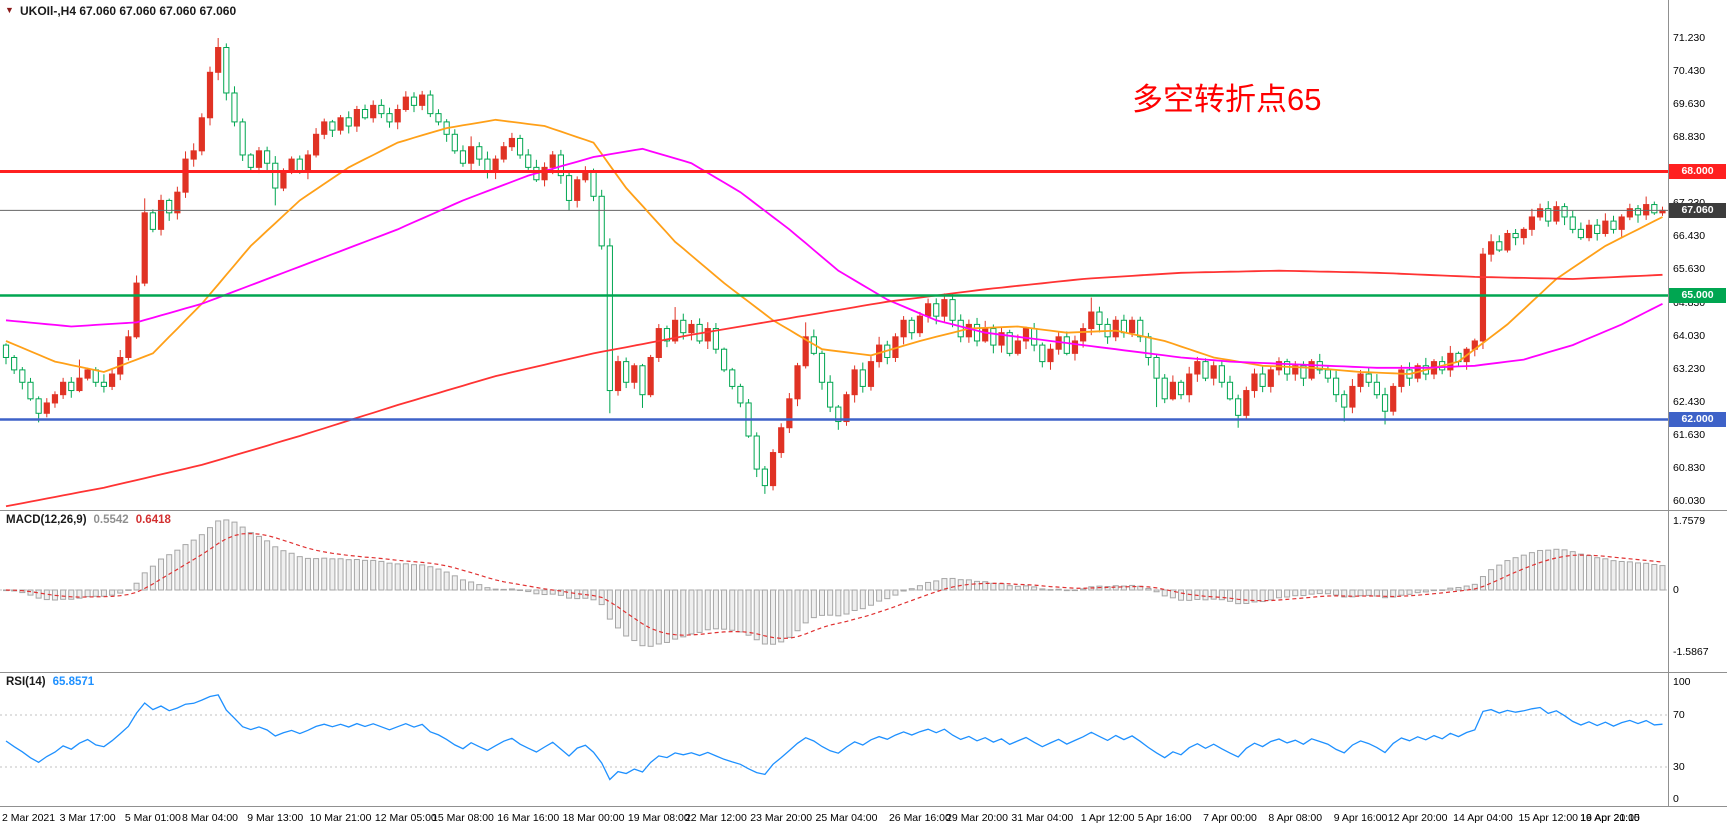  I want to click on y-axis-label: 70.430, so click(1689, 71).